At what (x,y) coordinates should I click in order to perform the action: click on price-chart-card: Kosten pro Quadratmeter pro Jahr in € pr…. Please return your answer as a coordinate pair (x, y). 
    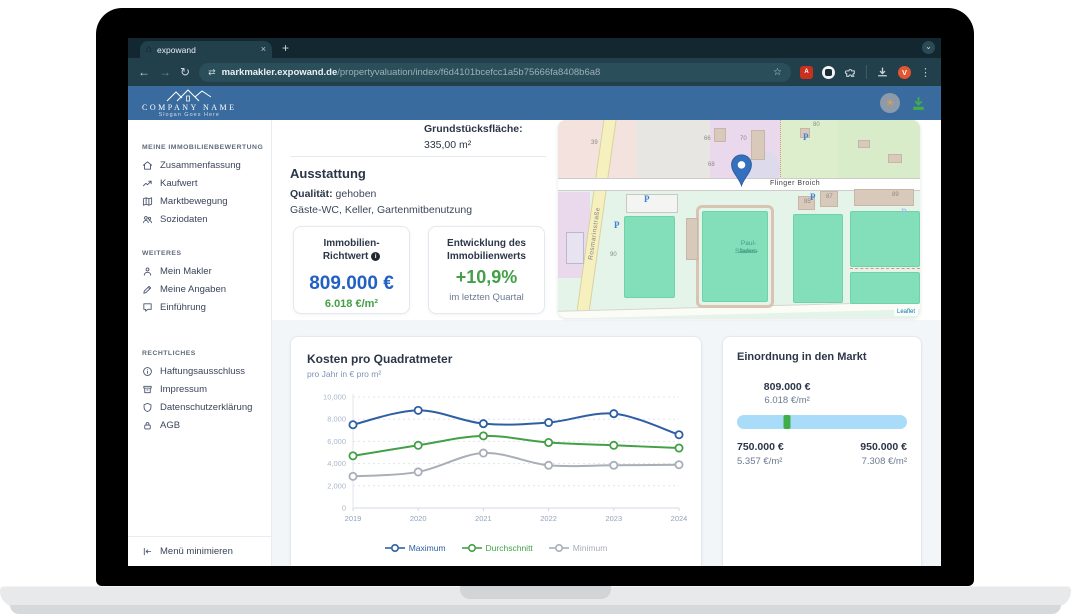
    Looking at the image, I should click on (496, 451).